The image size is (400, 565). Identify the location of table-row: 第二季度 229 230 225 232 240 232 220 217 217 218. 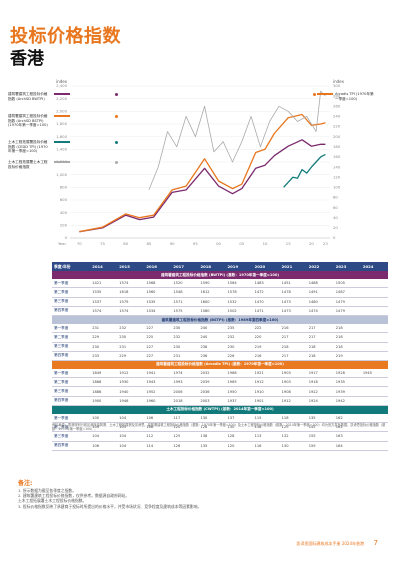
(220, 337).